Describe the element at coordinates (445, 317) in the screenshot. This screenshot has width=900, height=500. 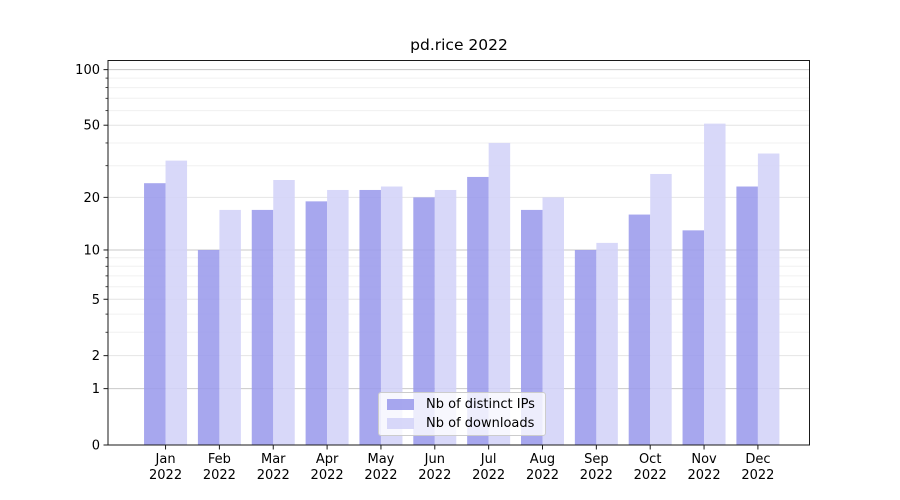
I see `bar-downloads-jun-2022` at that location.